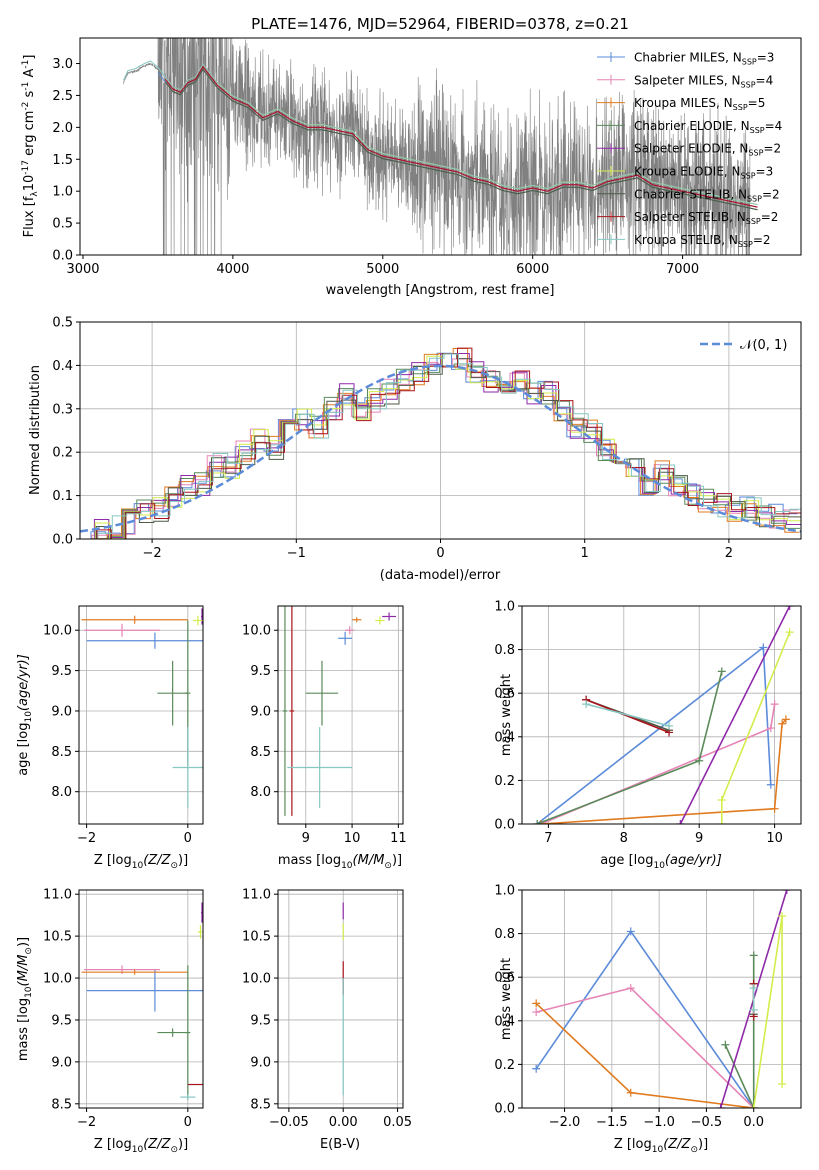 The width and height of the screenshot is (819, 1170). What do you see at coordinates (707, 150) in the screenshot?
I see `legend-label-4: Salpeter ELODIE, NSSP=2` at bounding box center [707, 150].